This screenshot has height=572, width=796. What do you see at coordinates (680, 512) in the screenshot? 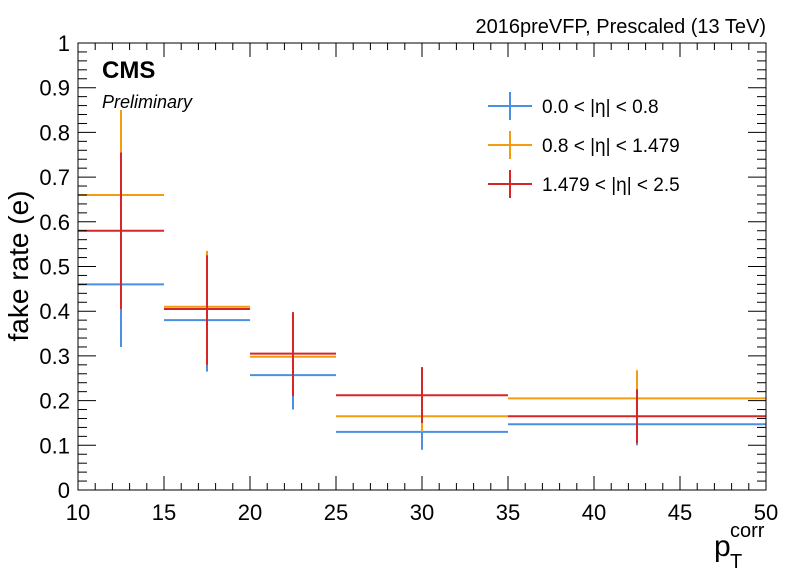
I see `x-tick-label: 45` at bounding box center [680, 512].